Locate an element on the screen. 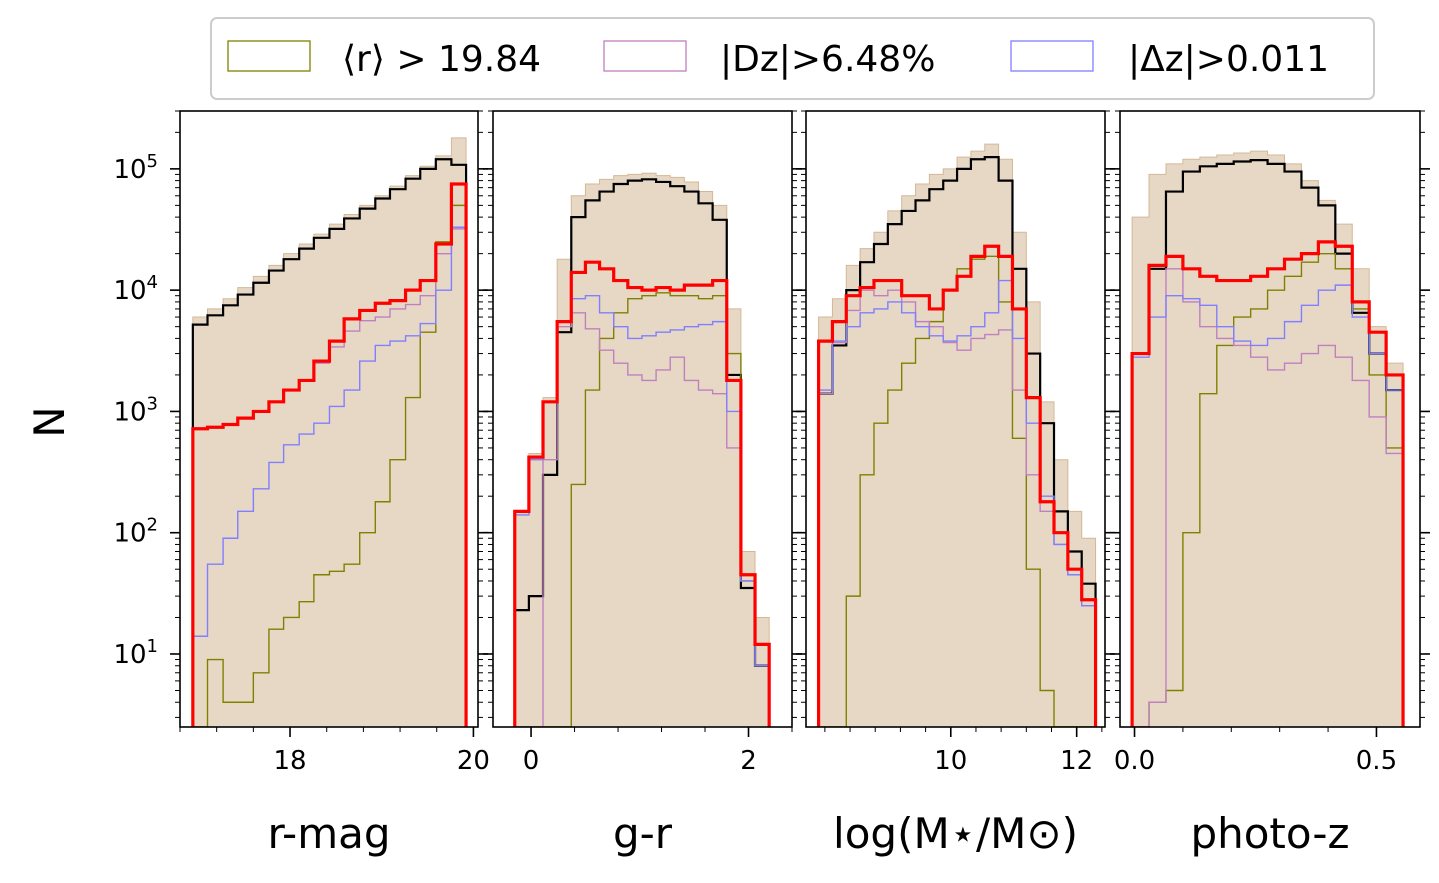  x-tick-label: 2 is located at coordinates (748, 761).